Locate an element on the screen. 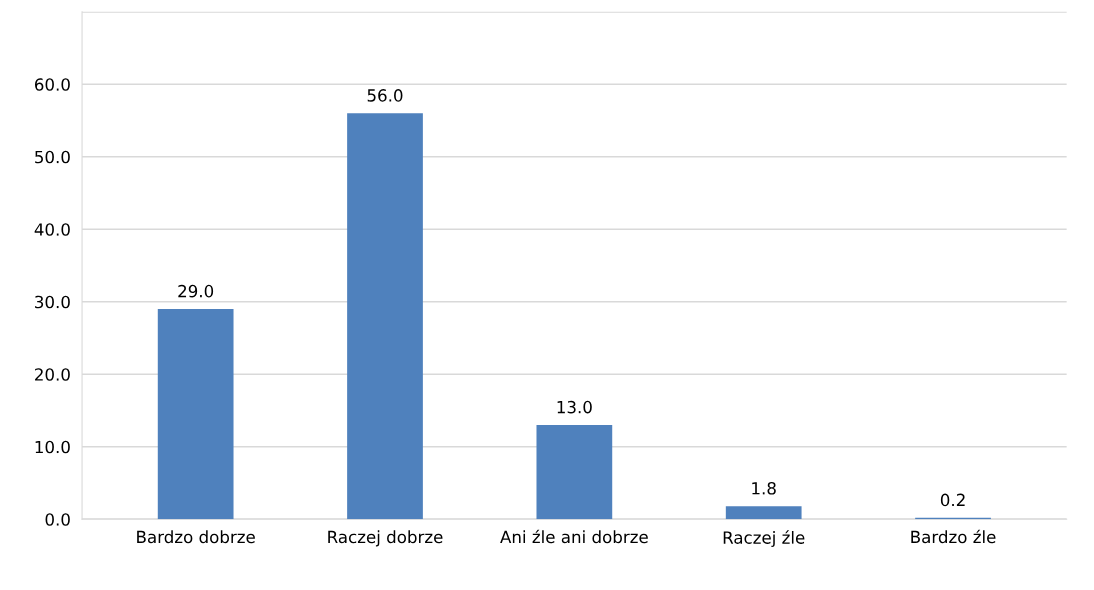 The height and width of the screenshot is (590, 1094). x-tick-label: Bardzo dobrze is located at coordinates (196, 537).